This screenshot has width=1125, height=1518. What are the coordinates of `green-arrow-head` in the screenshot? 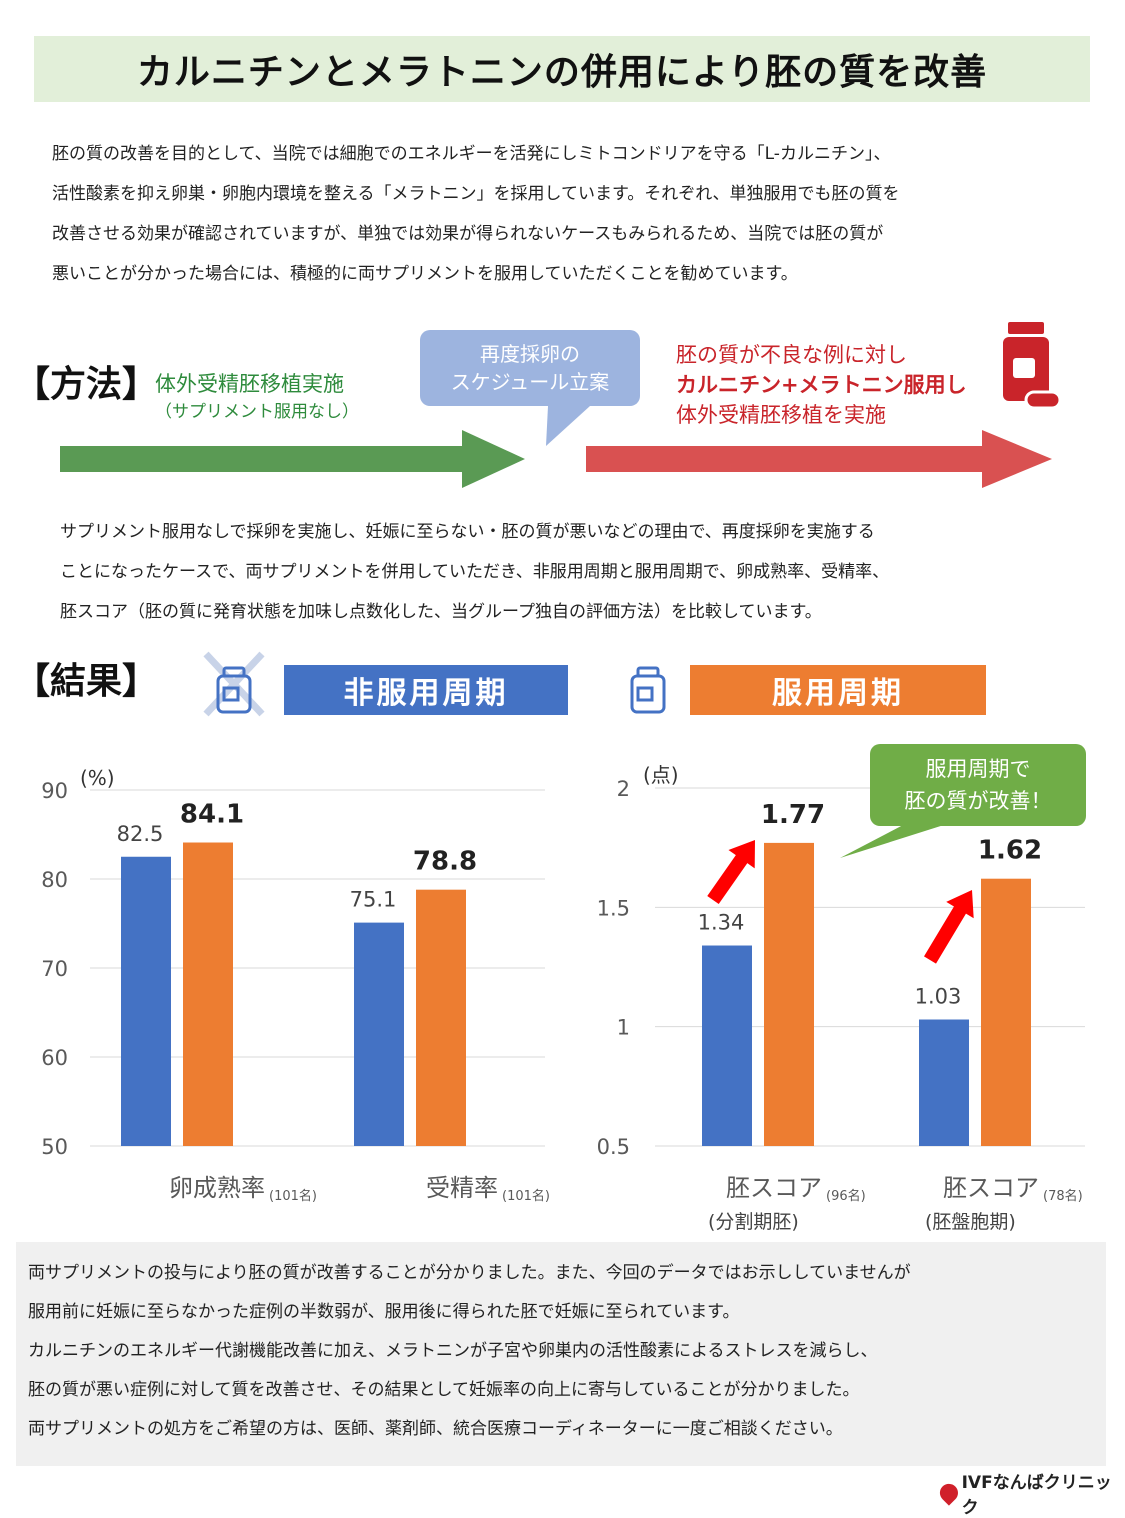 It's located at (493, 459).